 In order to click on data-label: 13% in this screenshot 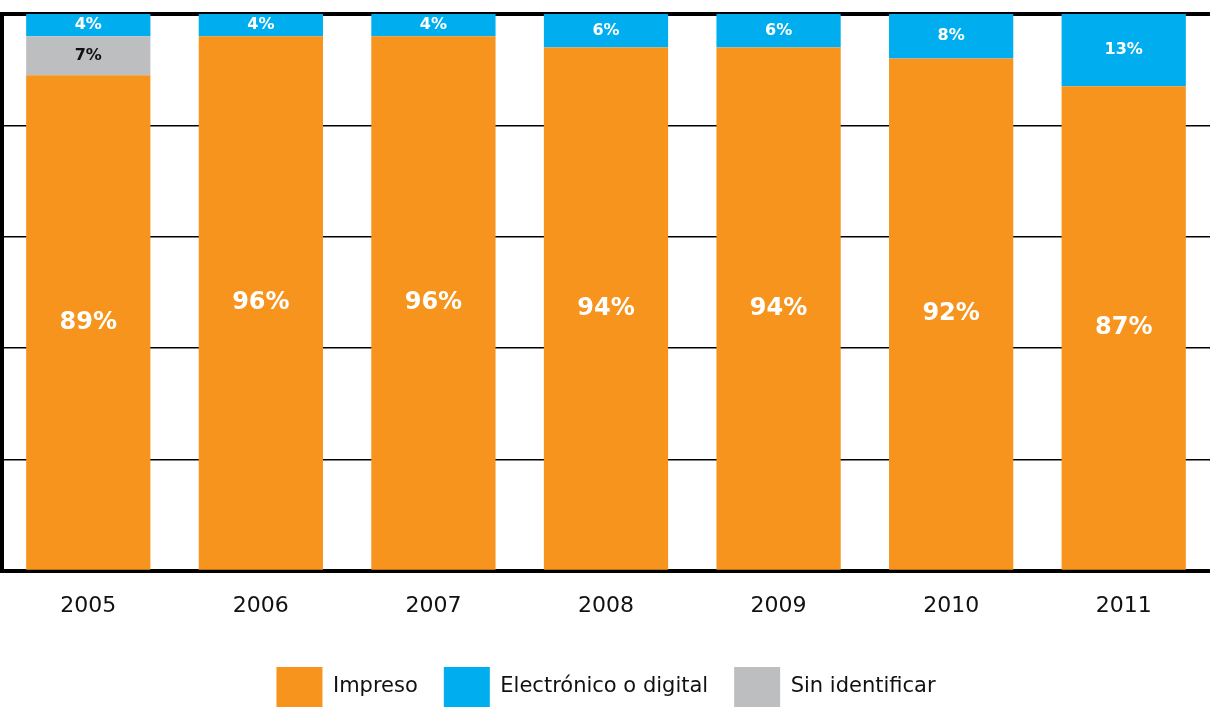, I will do `click(1123, 49)`.